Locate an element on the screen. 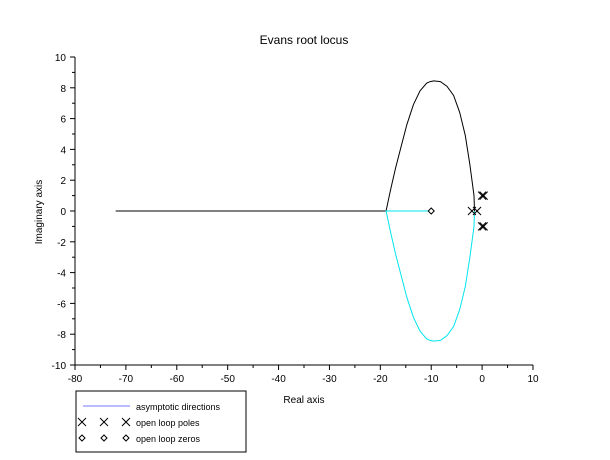 The height and width of the screenshot is (460, 610). x-tick-label: 10 is located at coordinates (533, 379).